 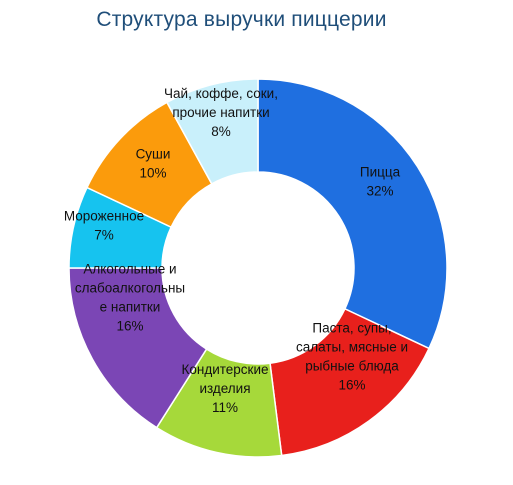 I want to click on slice-label-line: слабоалкогольны, so click(x=130, y=288).